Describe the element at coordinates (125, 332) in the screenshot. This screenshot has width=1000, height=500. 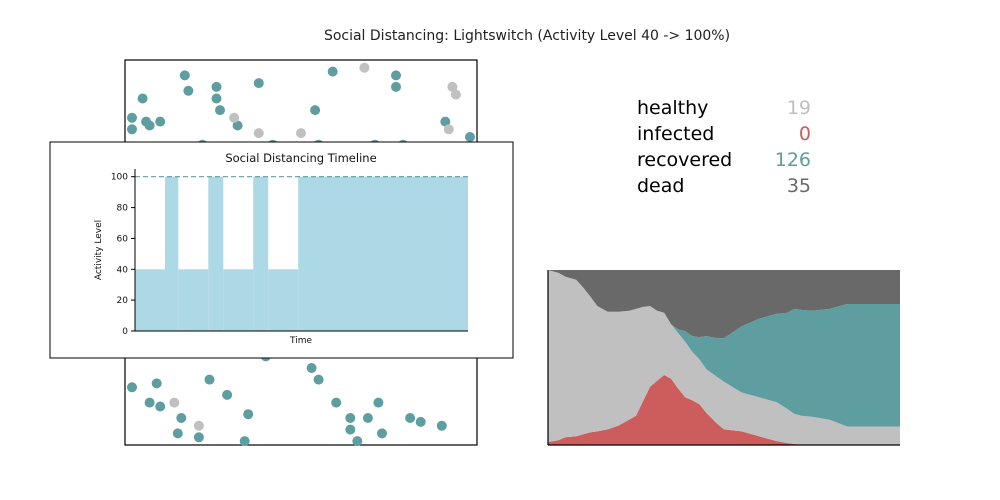
I see `ytick-label: 0` at that location.